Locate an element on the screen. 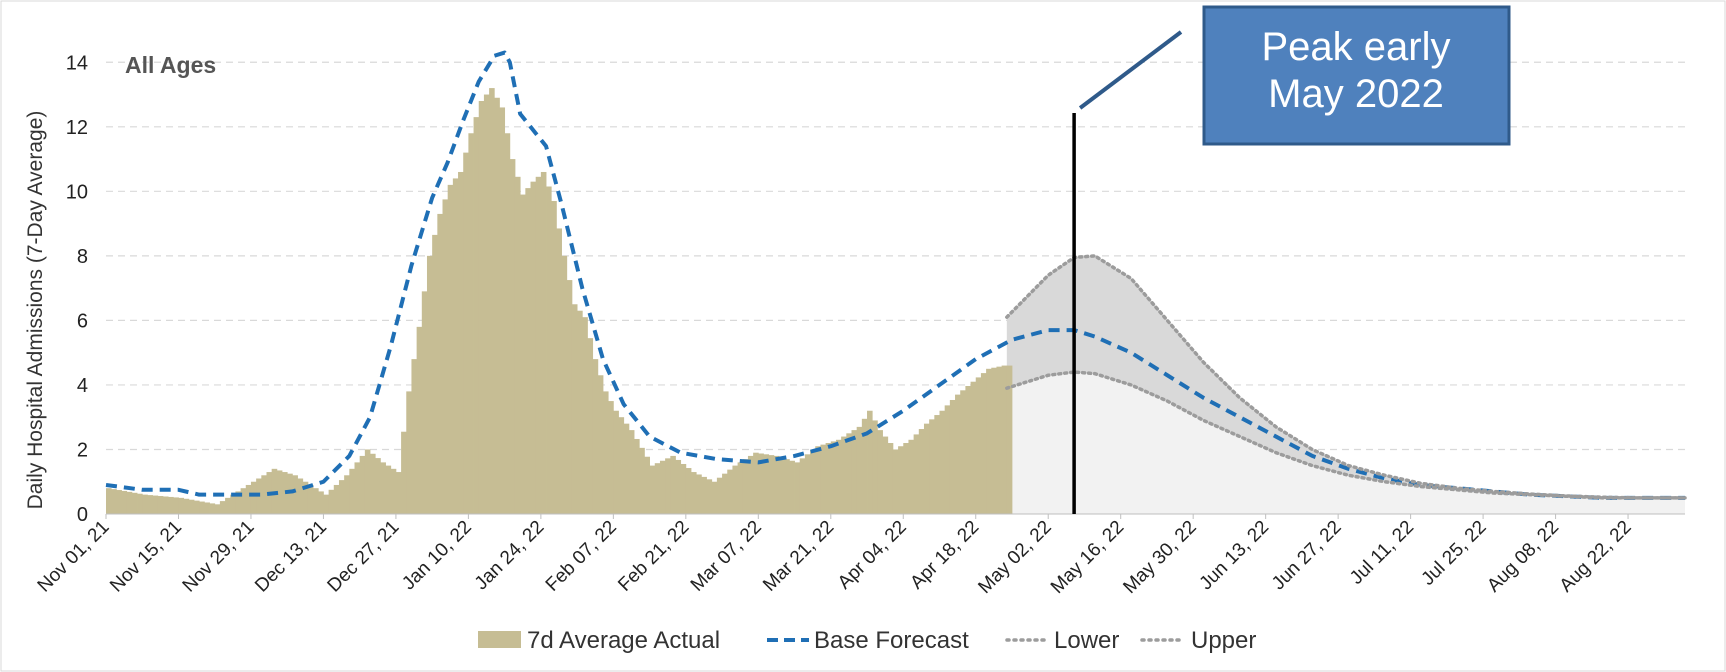 The height and width of the screenshot is (672, 1726). callout-connector is located at coordinates (1130, 70).